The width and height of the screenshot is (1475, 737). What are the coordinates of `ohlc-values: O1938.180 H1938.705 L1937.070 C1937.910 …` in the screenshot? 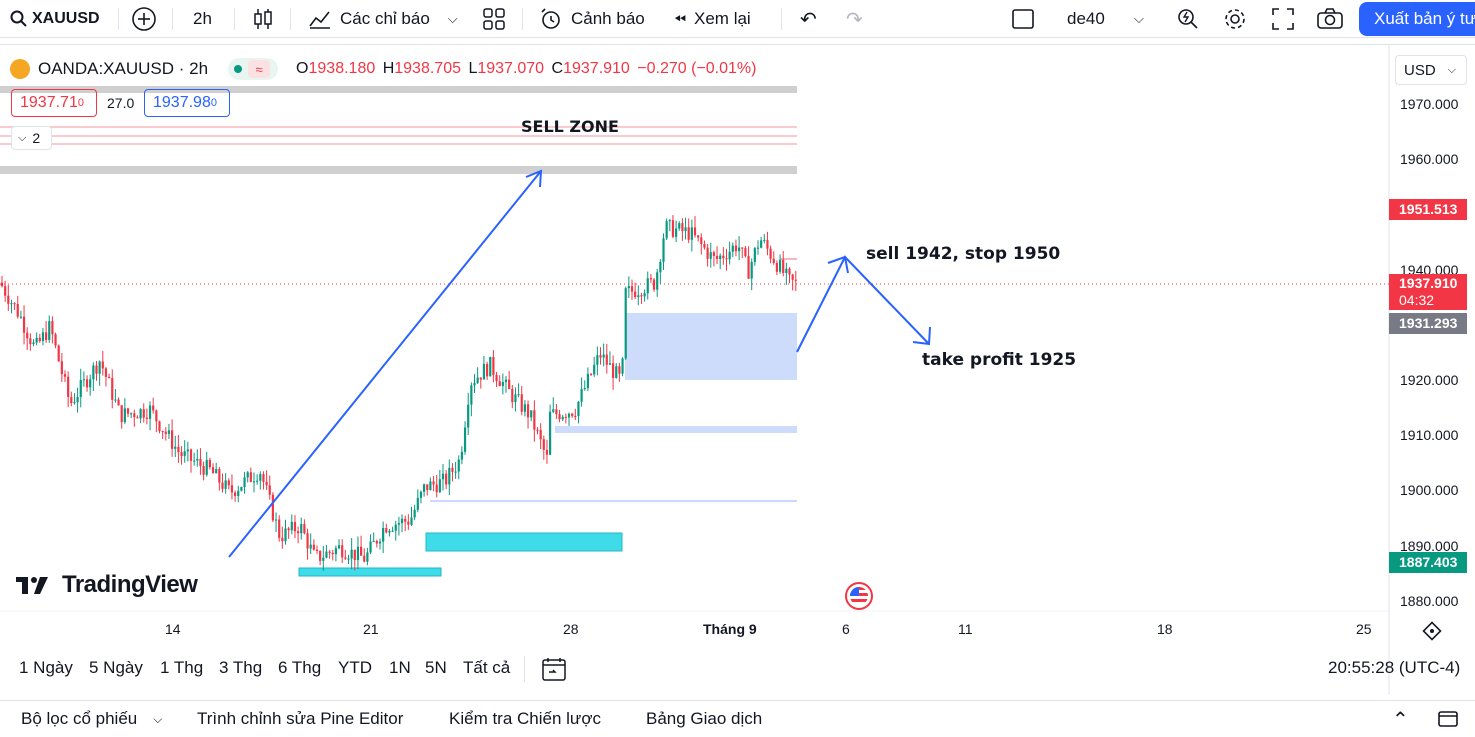 It's located at (526, 69).